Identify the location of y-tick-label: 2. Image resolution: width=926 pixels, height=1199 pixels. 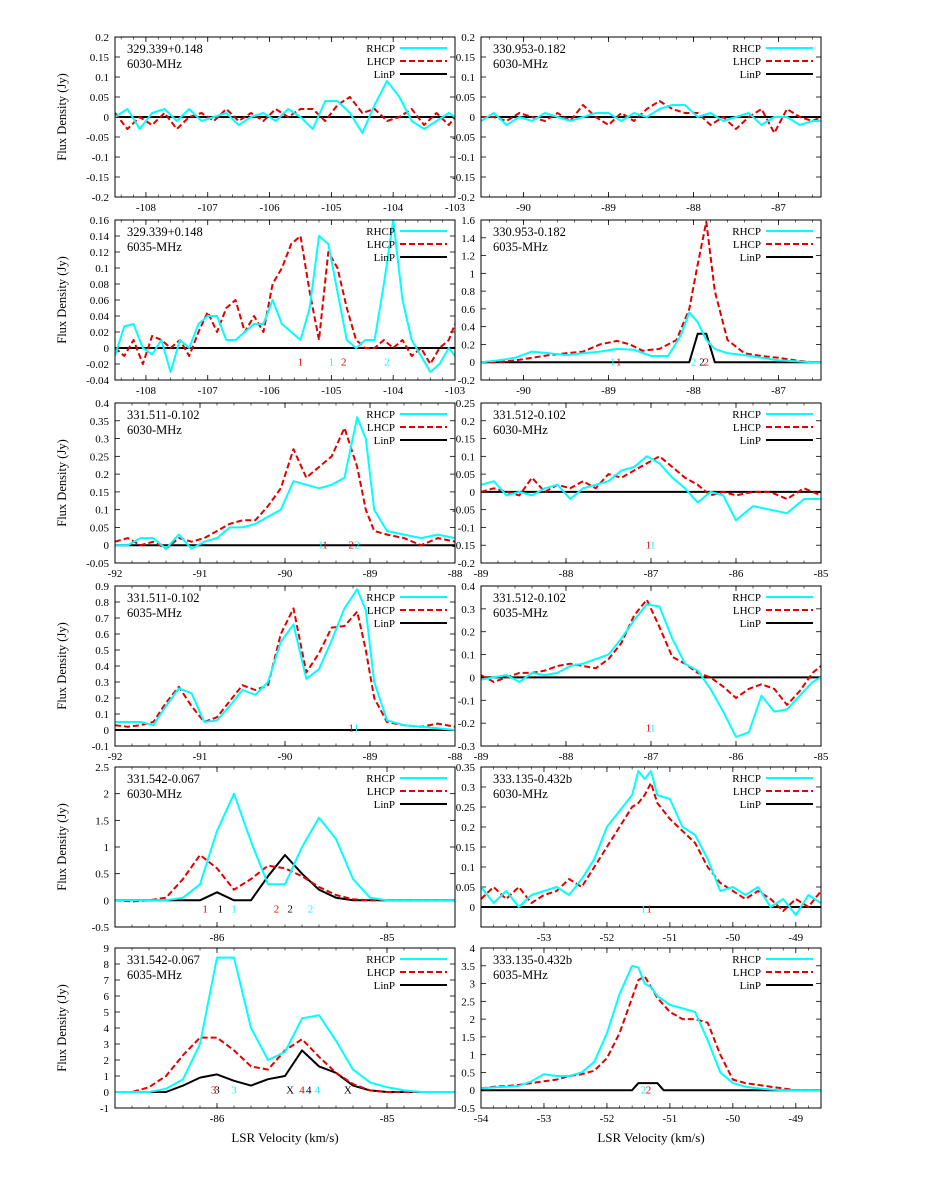
(107, 795).